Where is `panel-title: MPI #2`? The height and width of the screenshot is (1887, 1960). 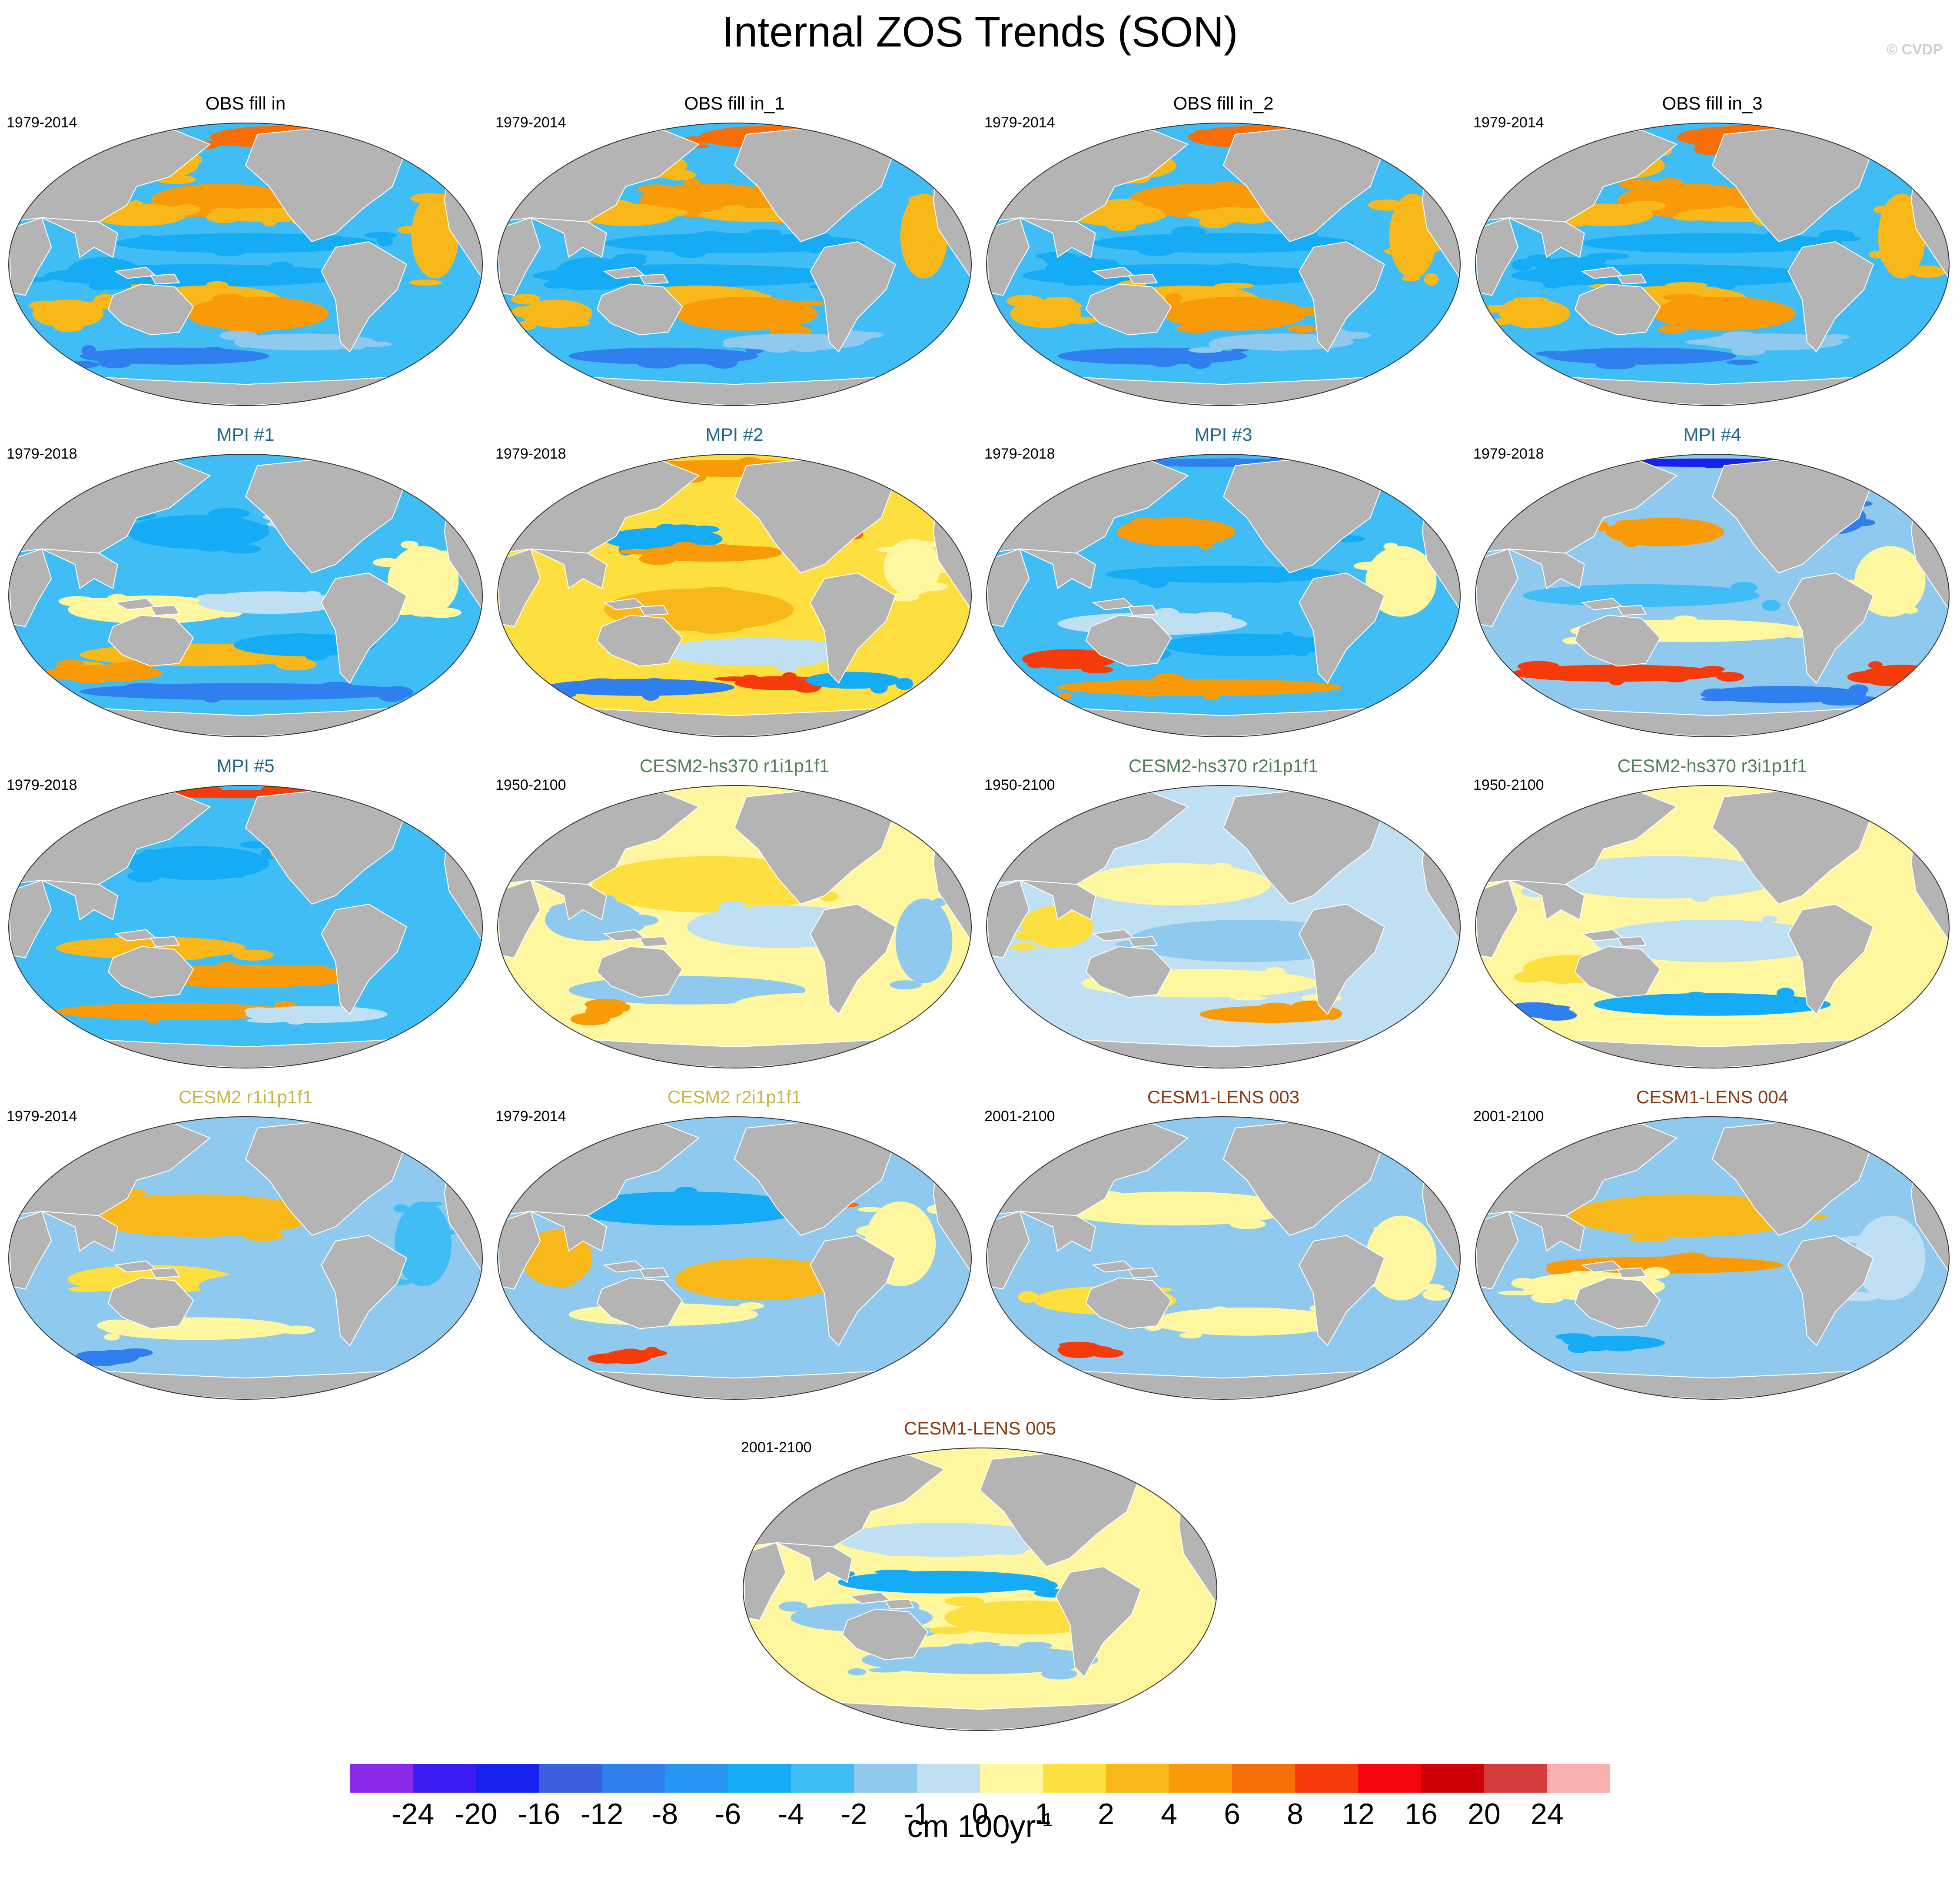 panel-title: MPI #2 is located at coordinates (734, 434).